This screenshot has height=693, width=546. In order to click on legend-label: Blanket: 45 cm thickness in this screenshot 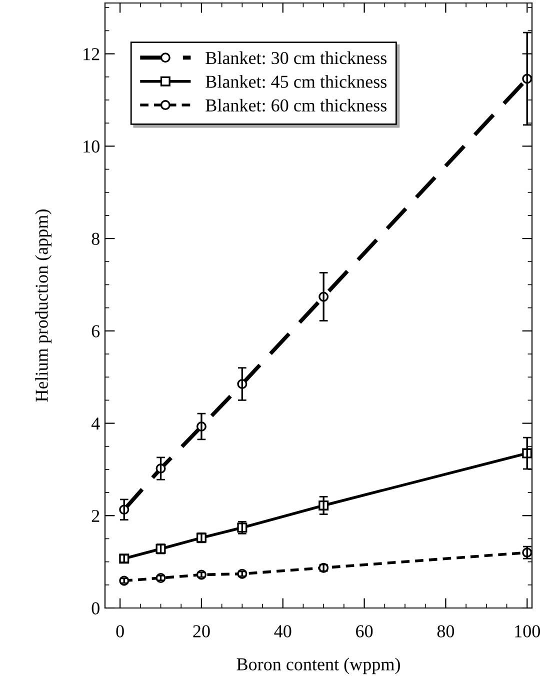, I will do `click(296, 81)`.